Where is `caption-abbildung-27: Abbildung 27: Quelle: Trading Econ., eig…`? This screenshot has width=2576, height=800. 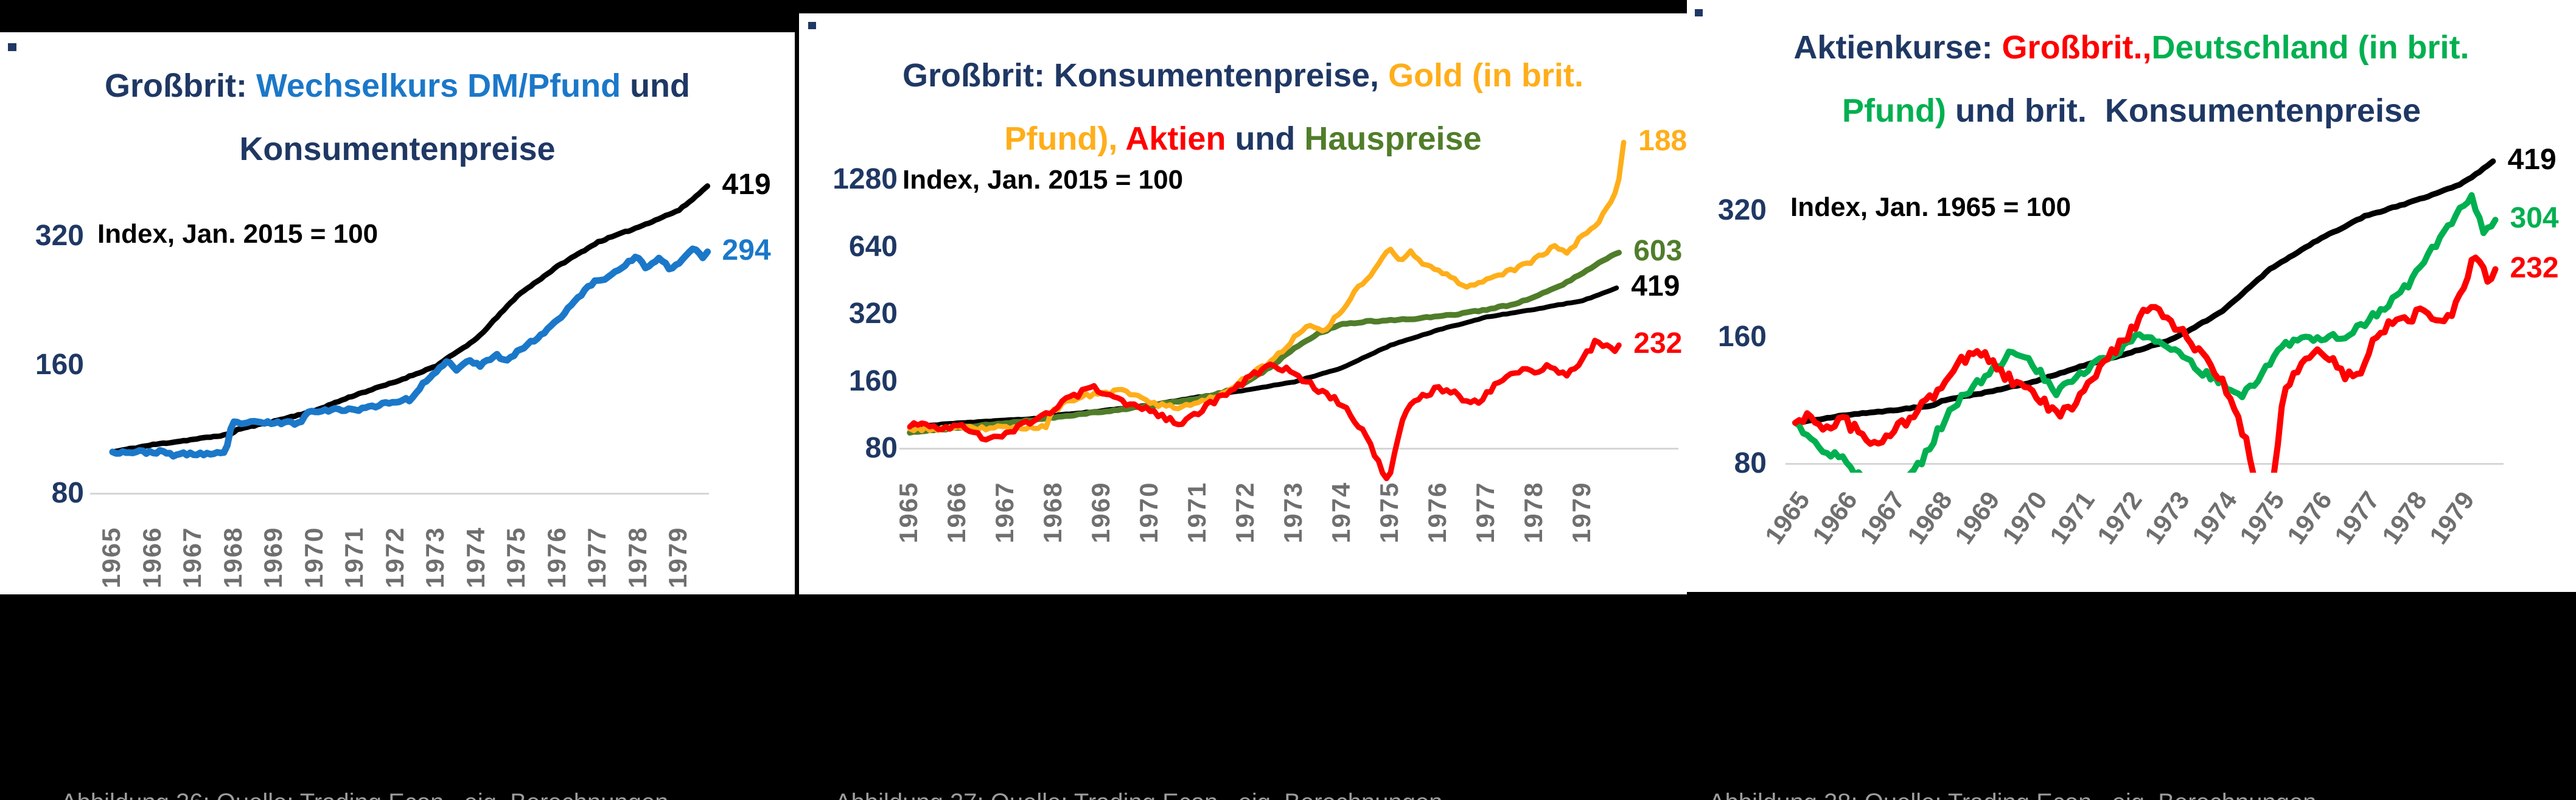
caption-abbildung-27: Abbildung 27: Quelle: Trading Econ., eig… is located at coordinates (1142, 753).